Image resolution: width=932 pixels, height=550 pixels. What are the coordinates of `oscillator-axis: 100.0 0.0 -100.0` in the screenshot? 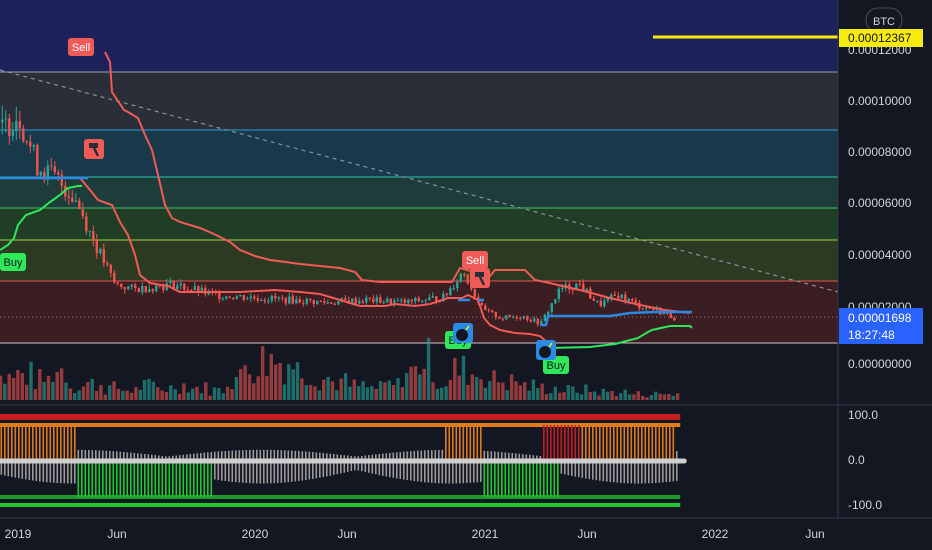 It's located at (865, 460).